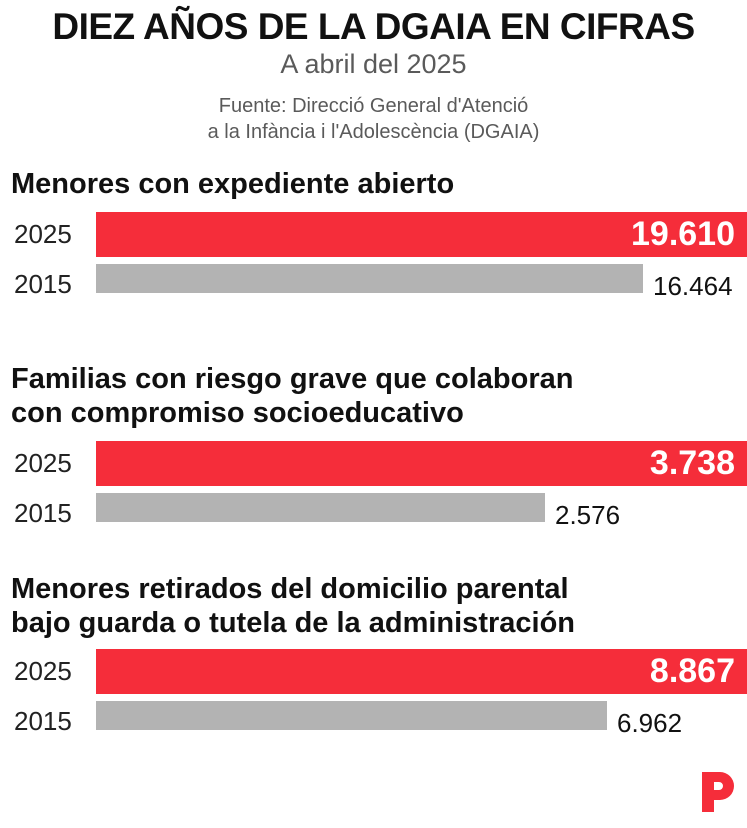  I want to click on bar-row-2015: 2015 16.464, so click(373, 284).